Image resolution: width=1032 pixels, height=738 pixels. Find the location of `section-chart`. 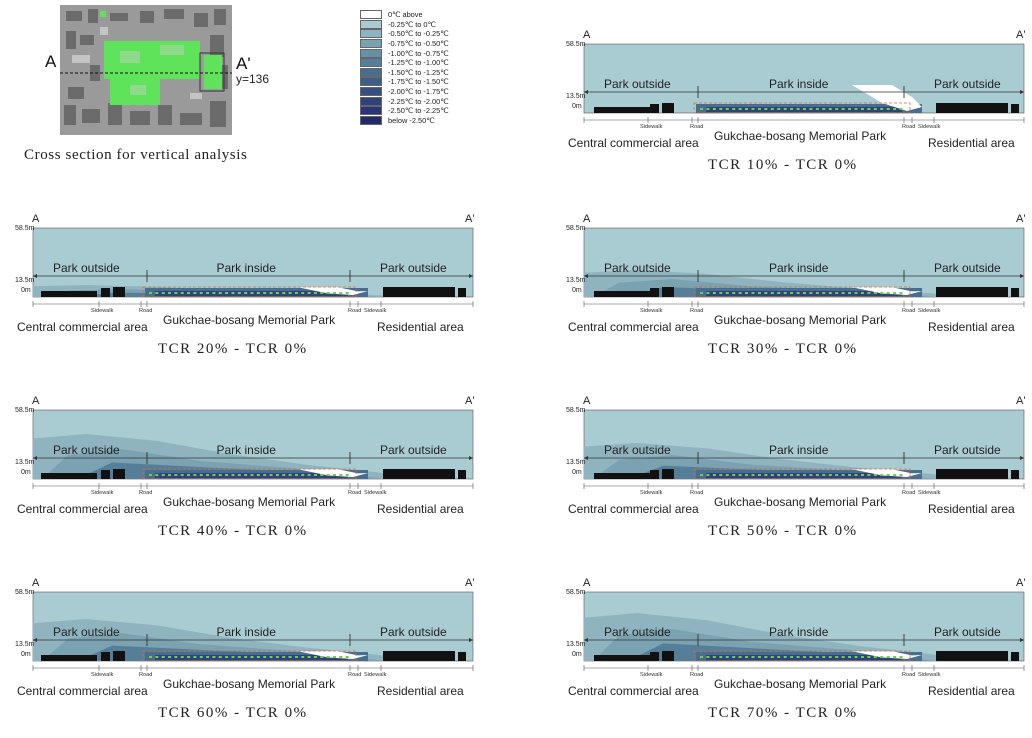

section-chart is located at coordinates (804, 449).